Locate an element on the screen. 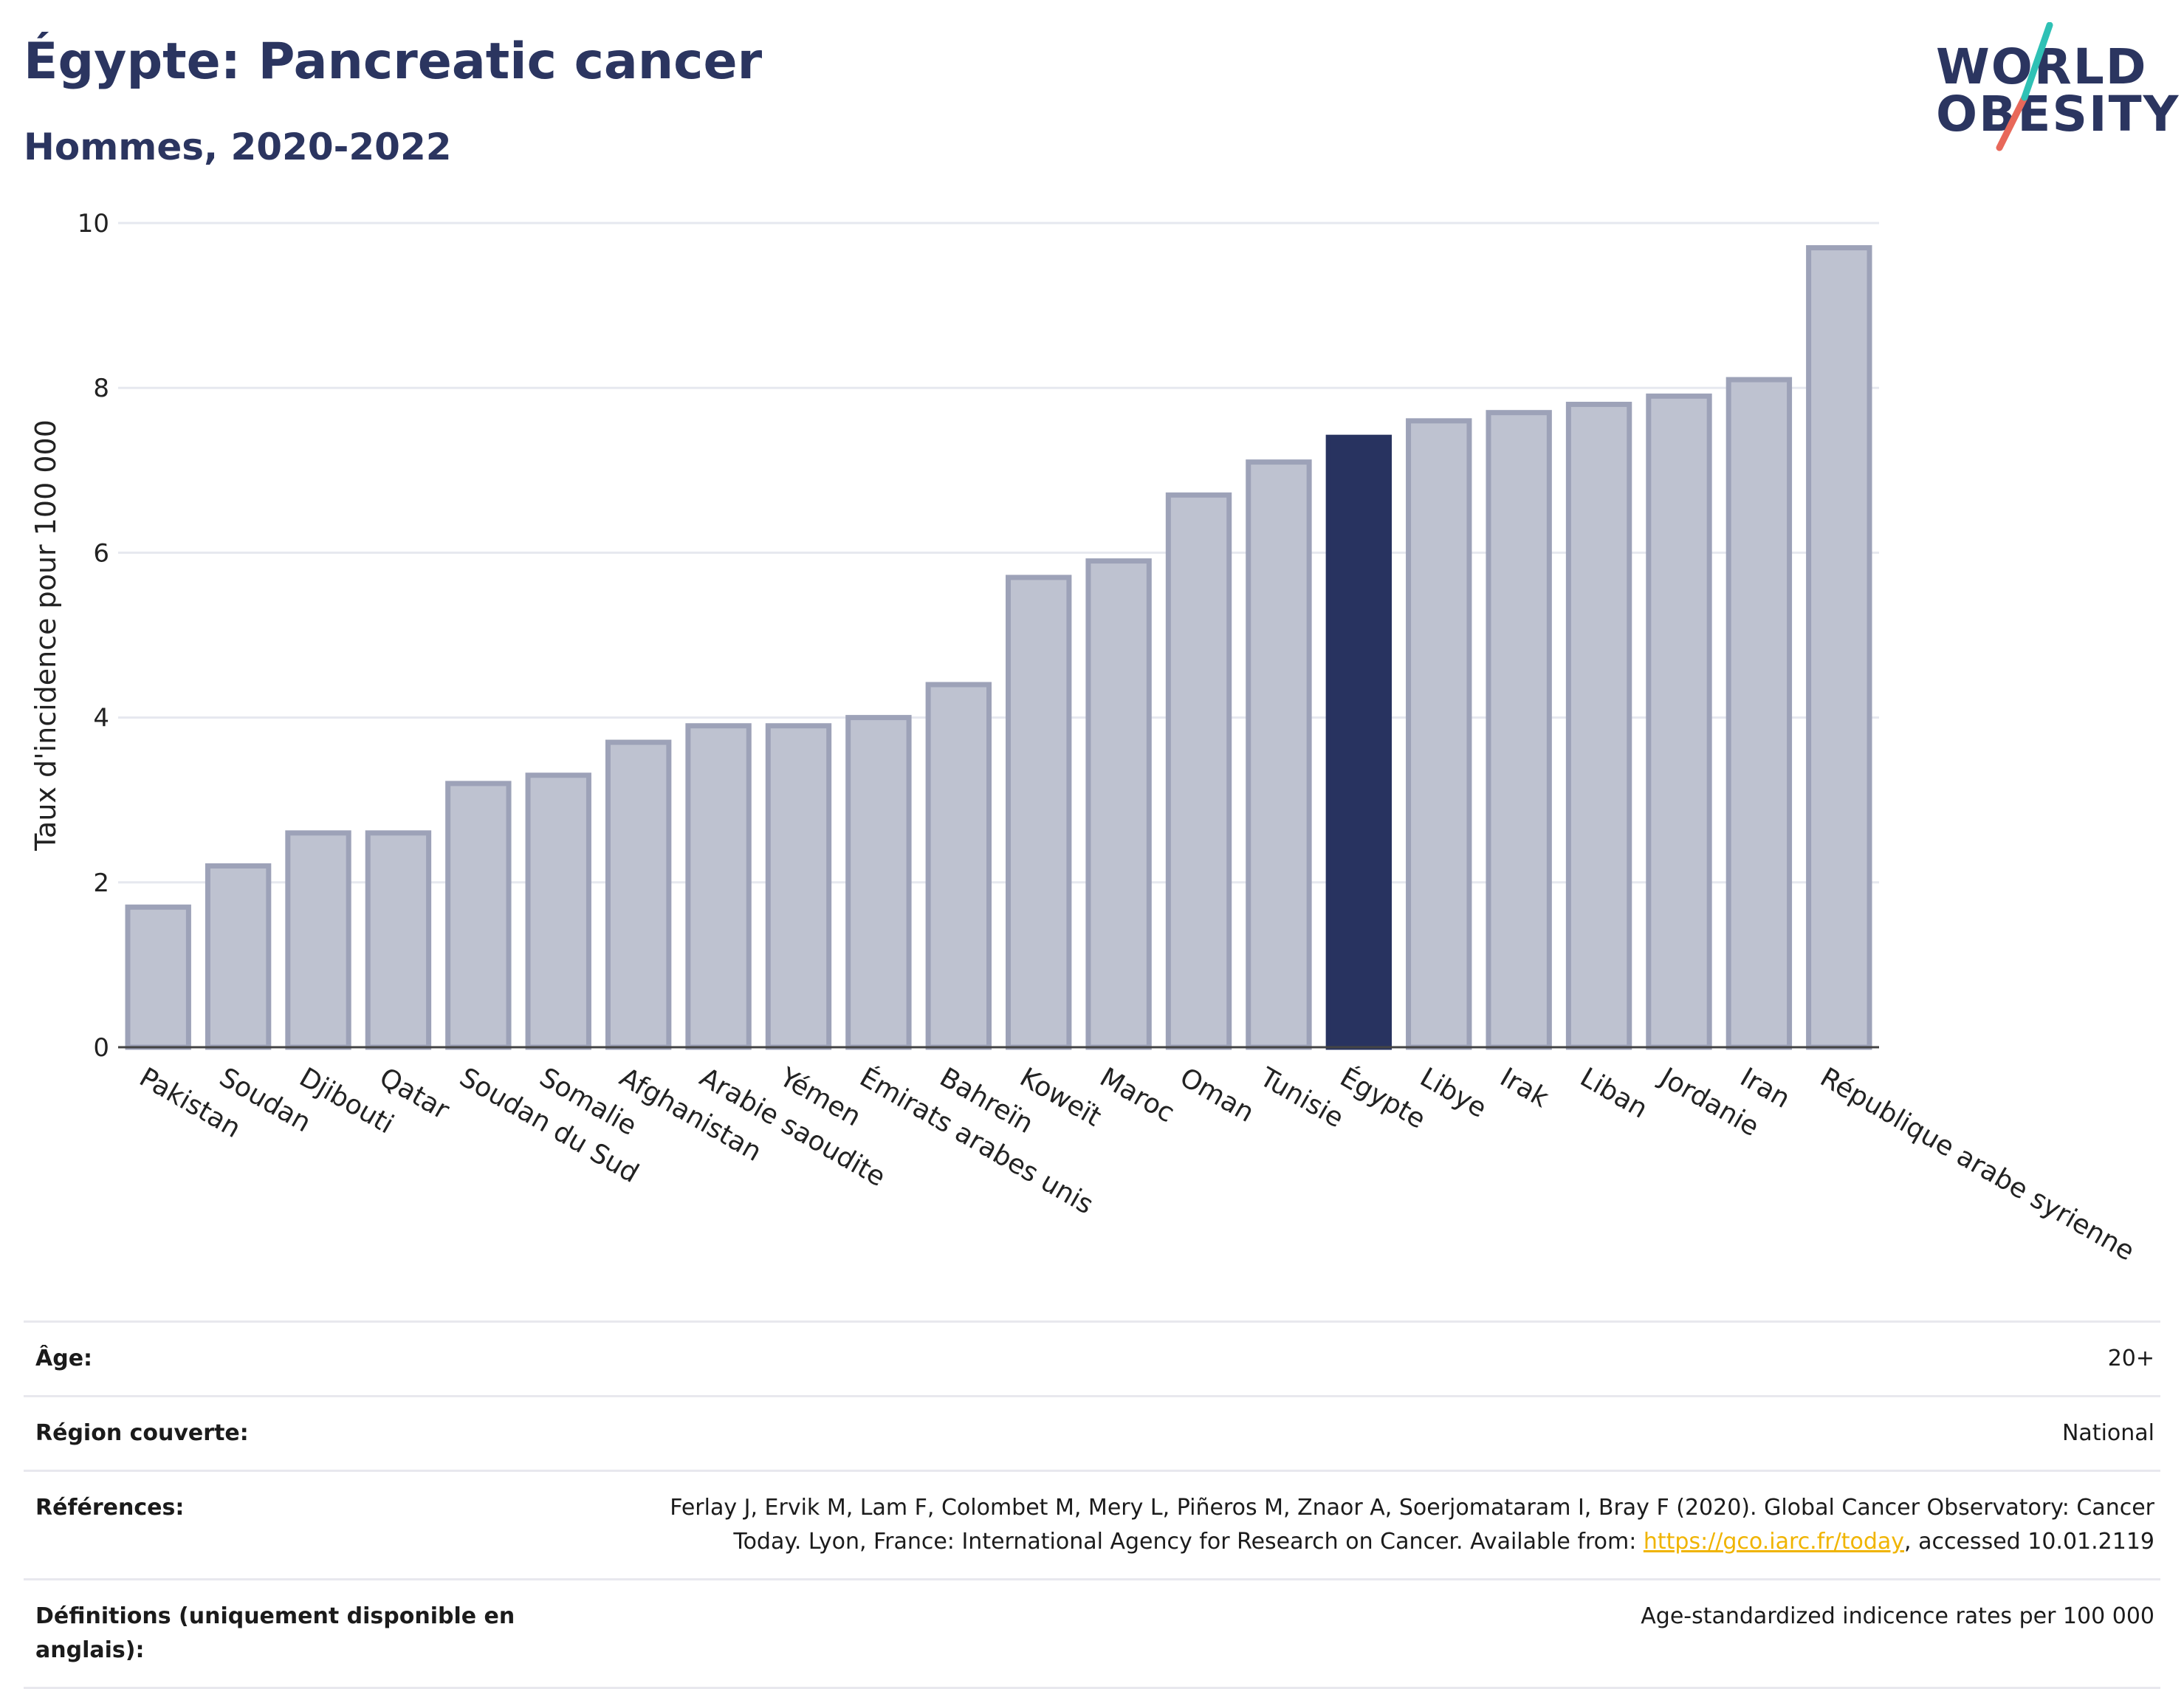 Image resolution: width=2184 pixels, height=1689 pixels. y-tick-label: 8 is located at coordinates (101, 389).